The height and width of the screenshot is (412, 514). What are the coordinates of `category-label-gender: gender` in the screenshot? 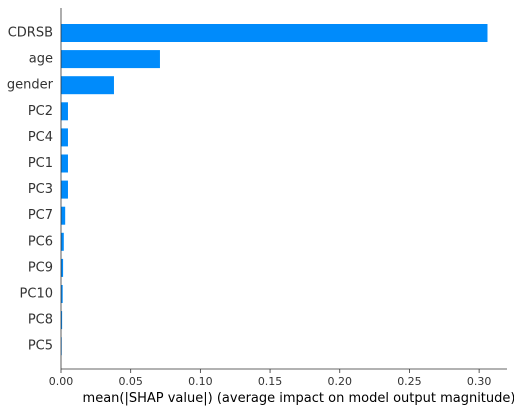 It's located at (30, 85).